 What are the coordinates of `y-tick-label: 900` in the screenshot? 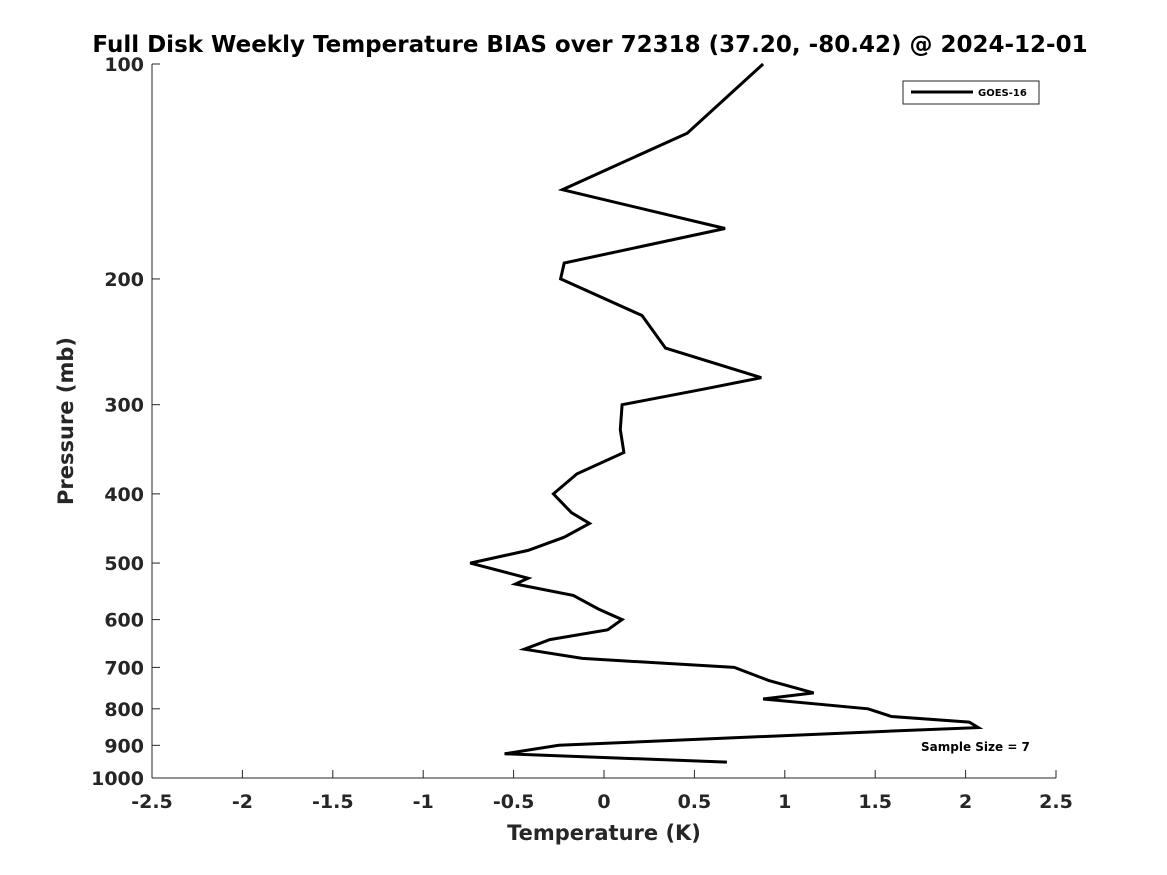 It's located at (124, 746).